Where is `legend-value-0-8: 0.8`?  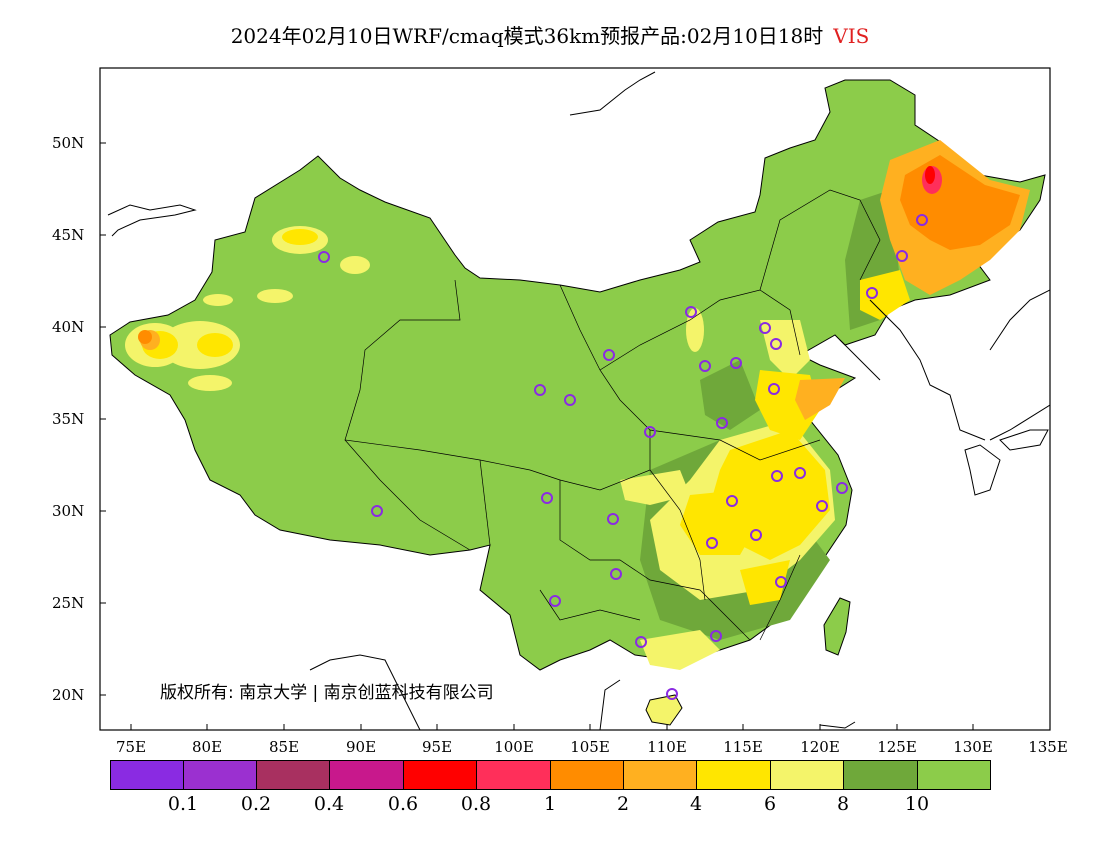 legend-value-0-8: 0.8 is located at coordinates (476, 804).